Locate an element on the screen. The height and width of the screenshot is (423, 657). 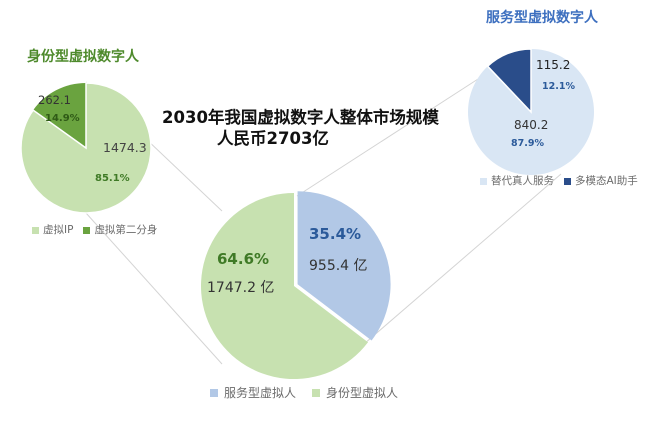
pie-divider-left is located at coordinates (86, 148).